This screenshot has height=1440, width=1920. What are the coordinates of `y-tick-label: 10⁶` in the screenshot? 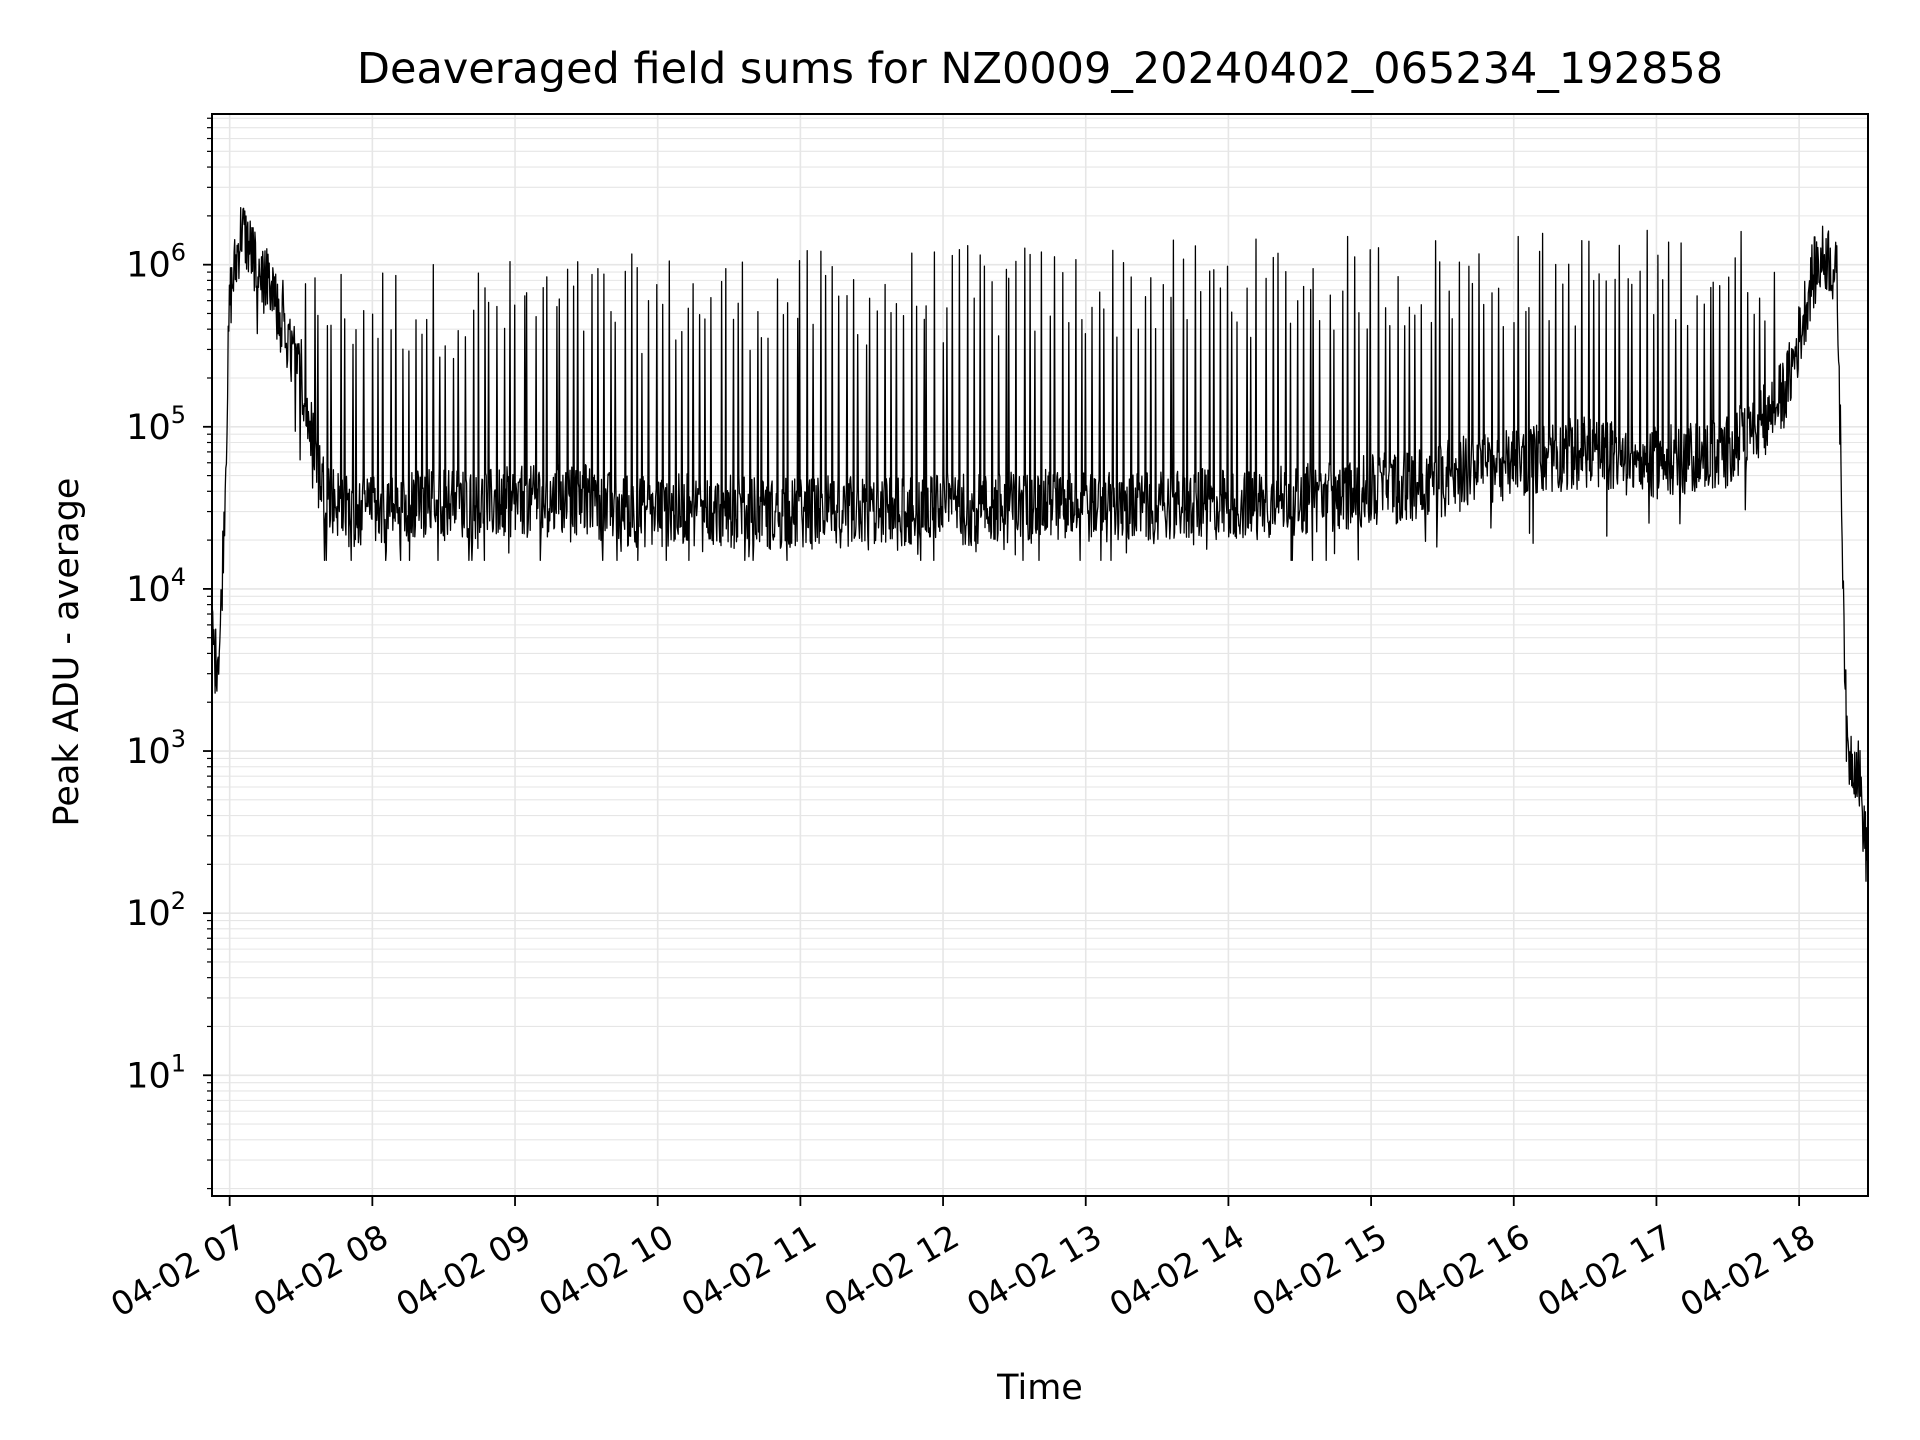 It's located at (156, 262).